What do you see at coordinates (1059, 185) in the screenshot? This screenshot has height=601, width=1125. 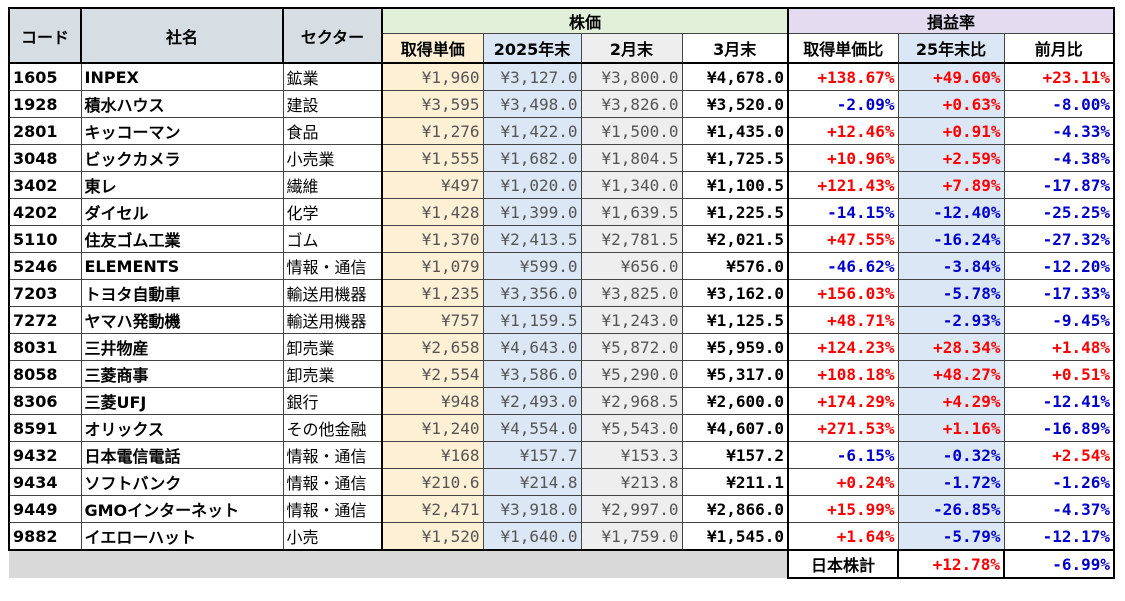 I see `cell-rate-prev: -17.87%` at bounding box center [1059, 185].